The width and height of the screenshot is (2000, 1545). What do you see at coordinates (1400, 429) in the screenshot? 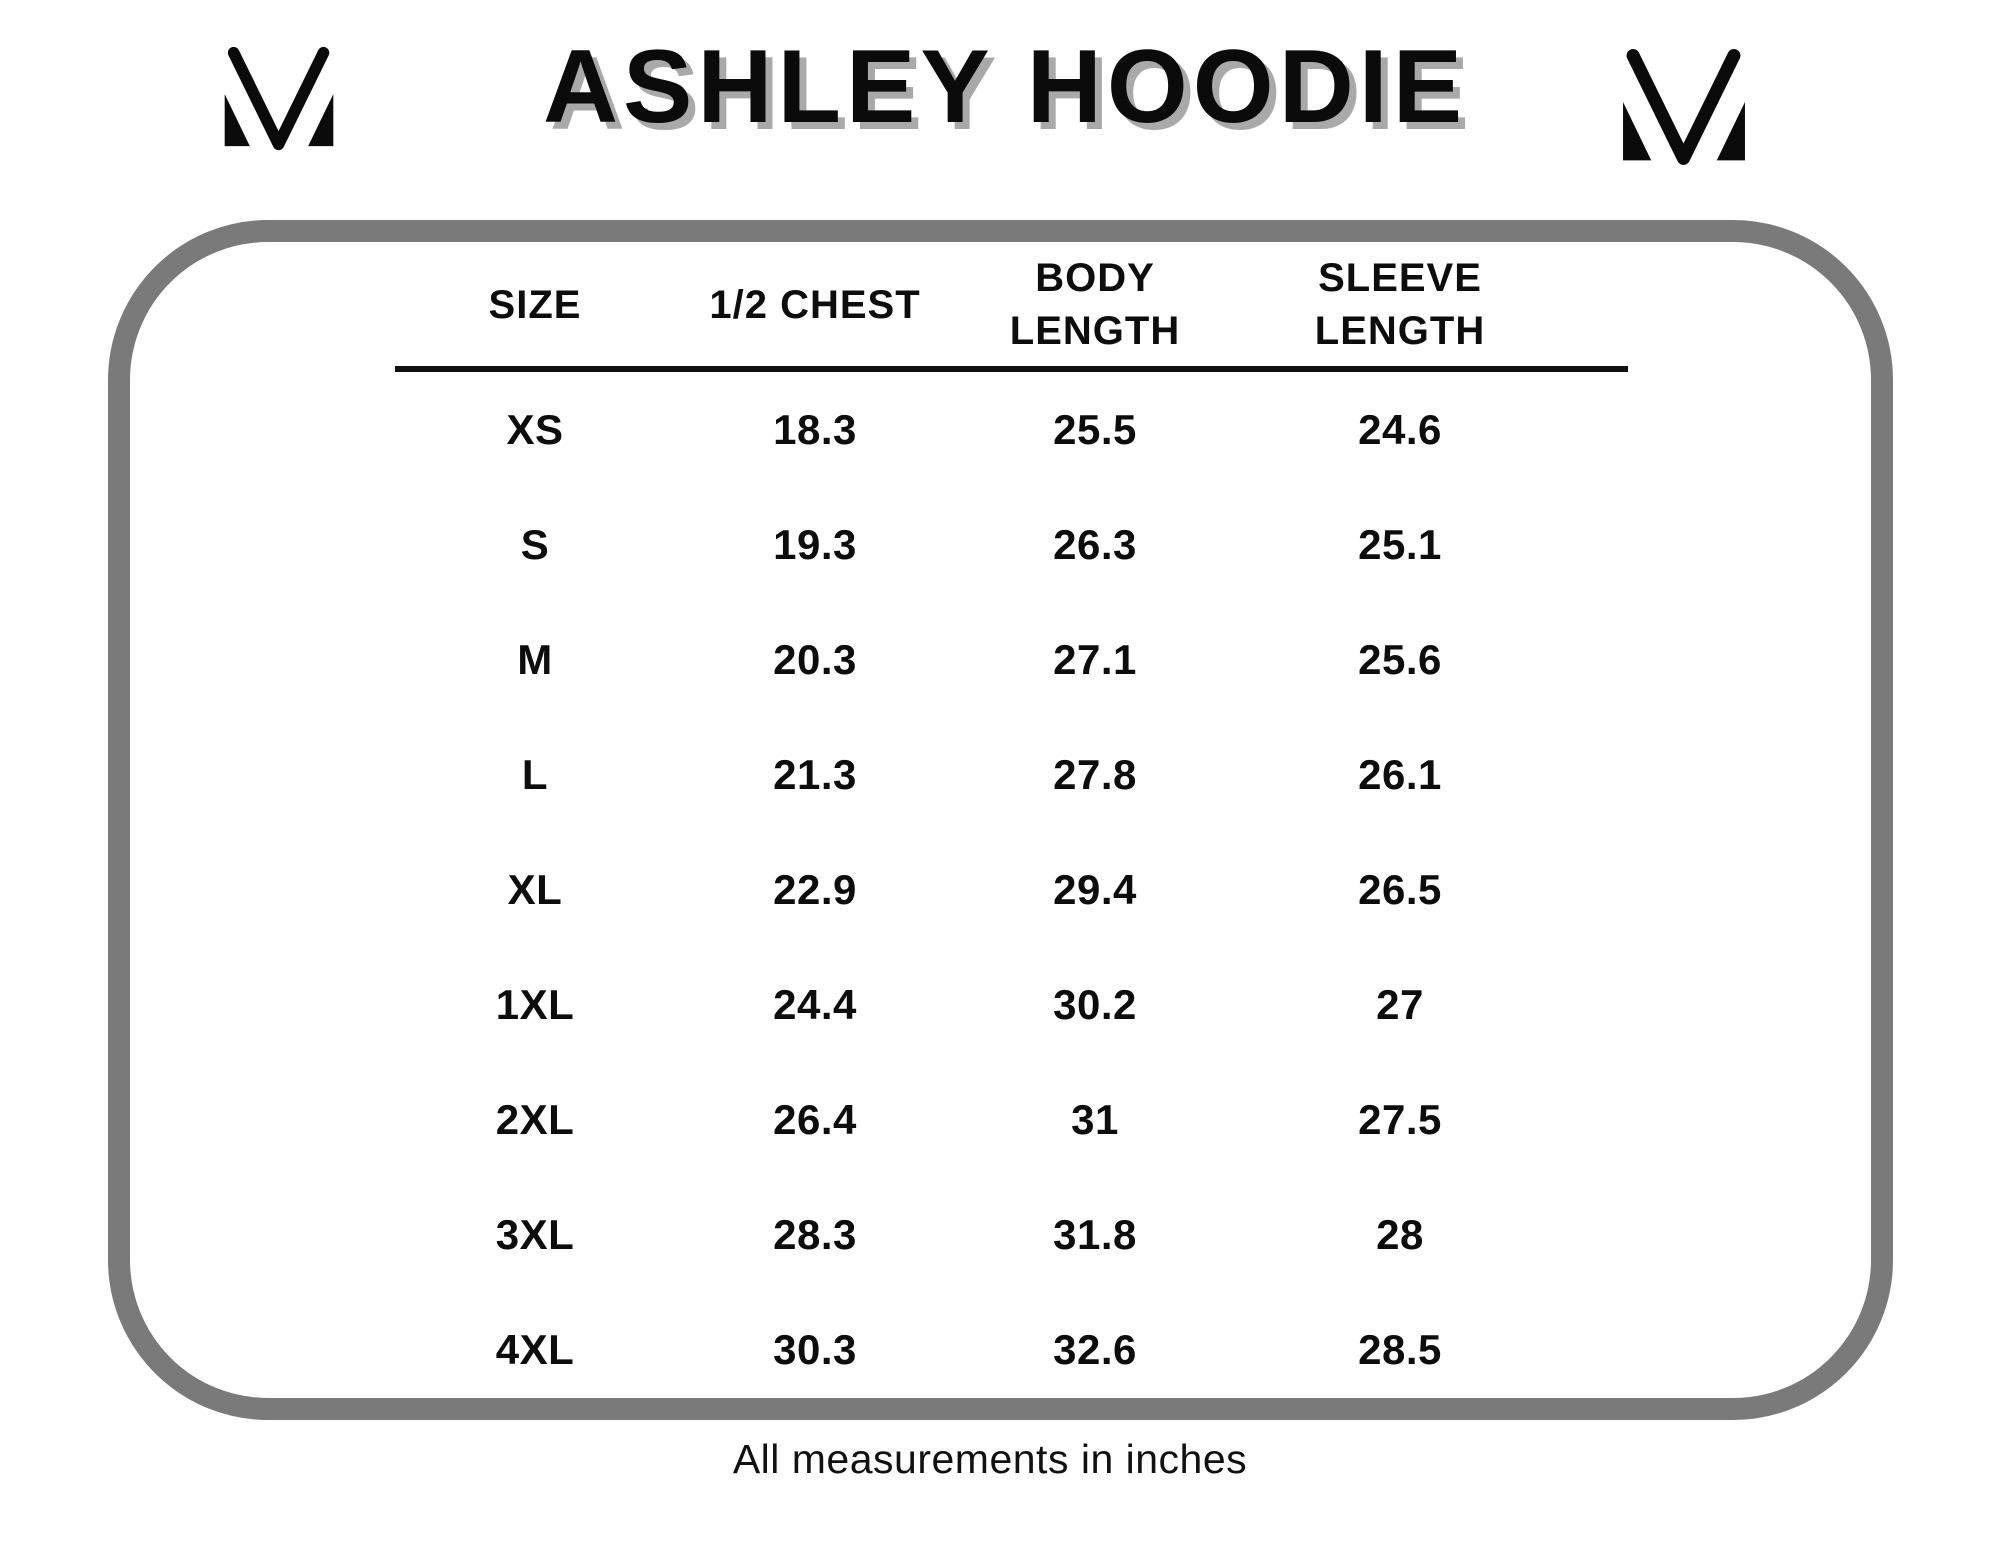
I see `measurement-value: 24.6` at bounding box center [1400, 429].